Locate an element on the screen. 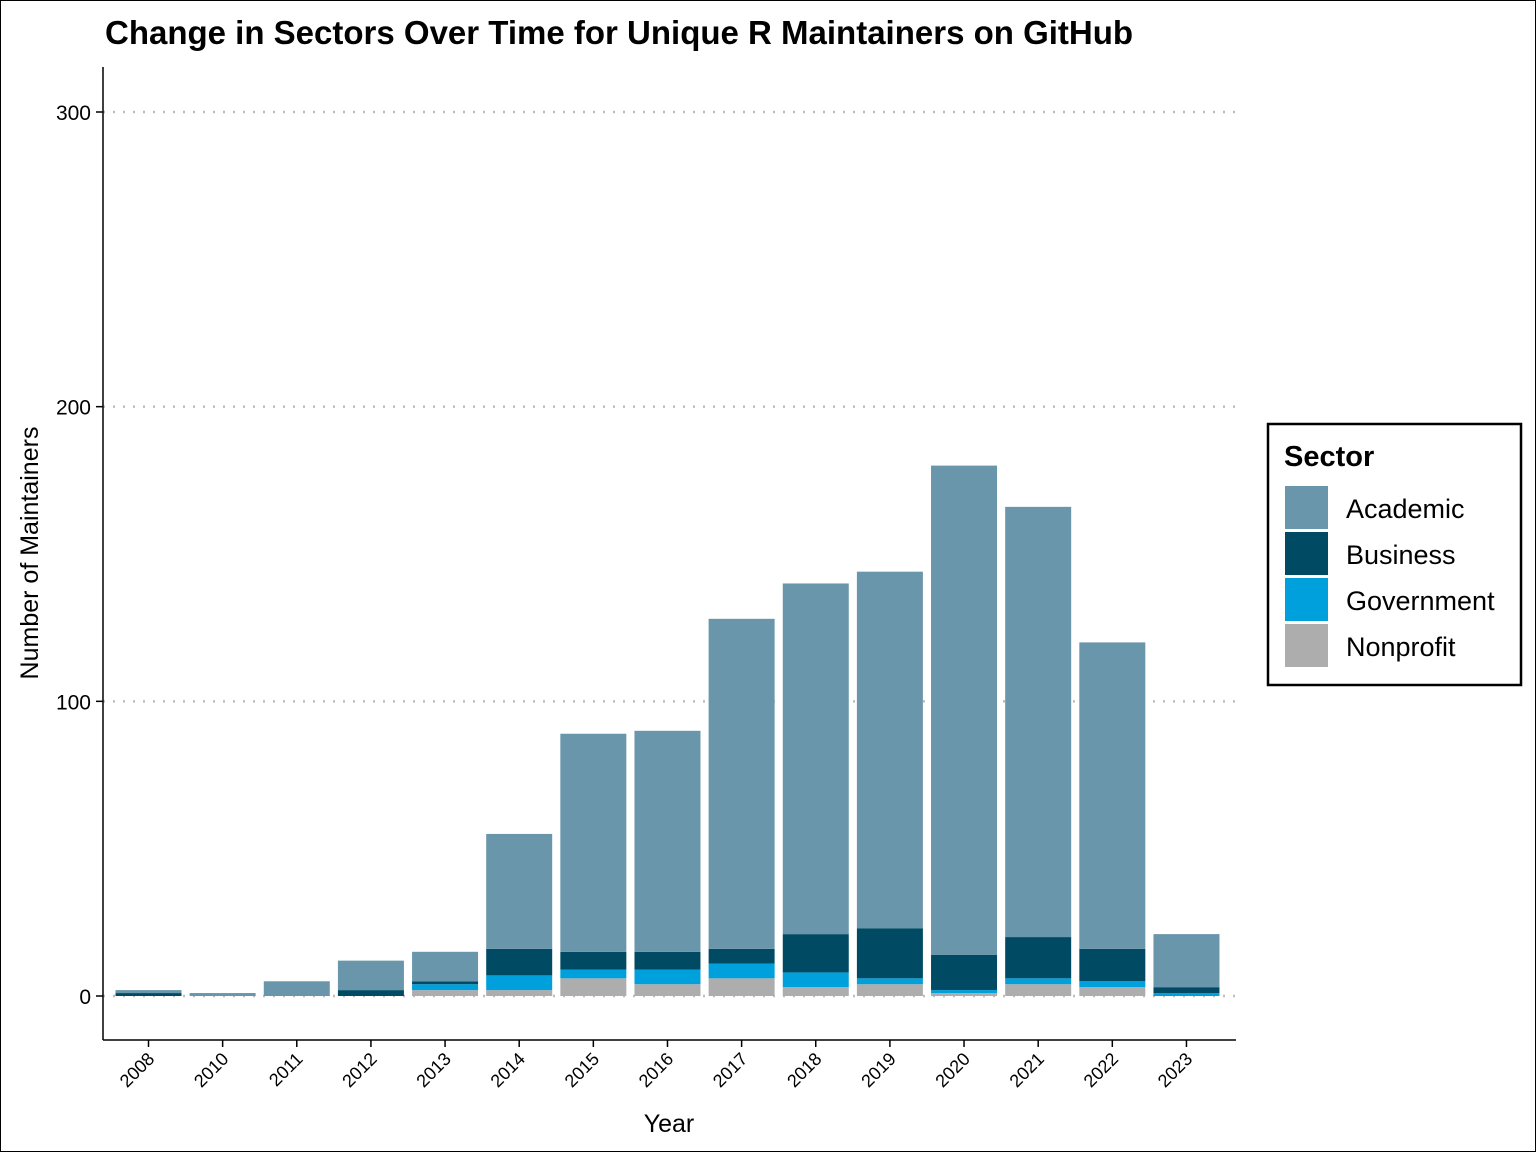  bar-2020-academic is located at coordinates (964, 710).